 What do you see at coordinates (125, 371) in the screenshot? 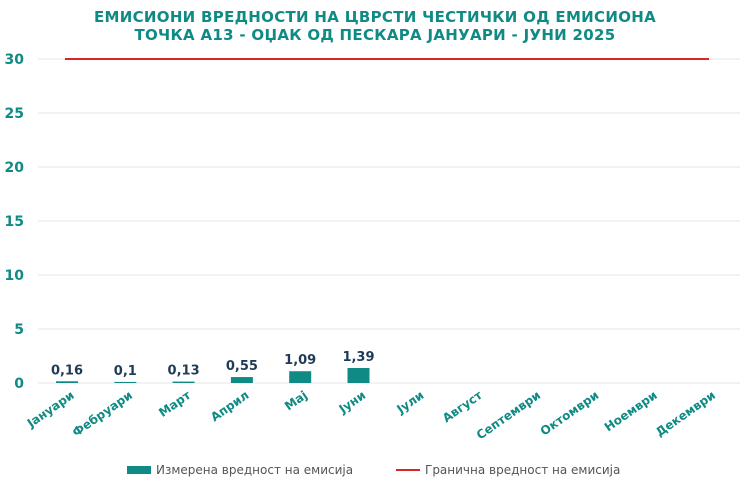
I see `data-label: 0,1` at bounding box center [125, 371].